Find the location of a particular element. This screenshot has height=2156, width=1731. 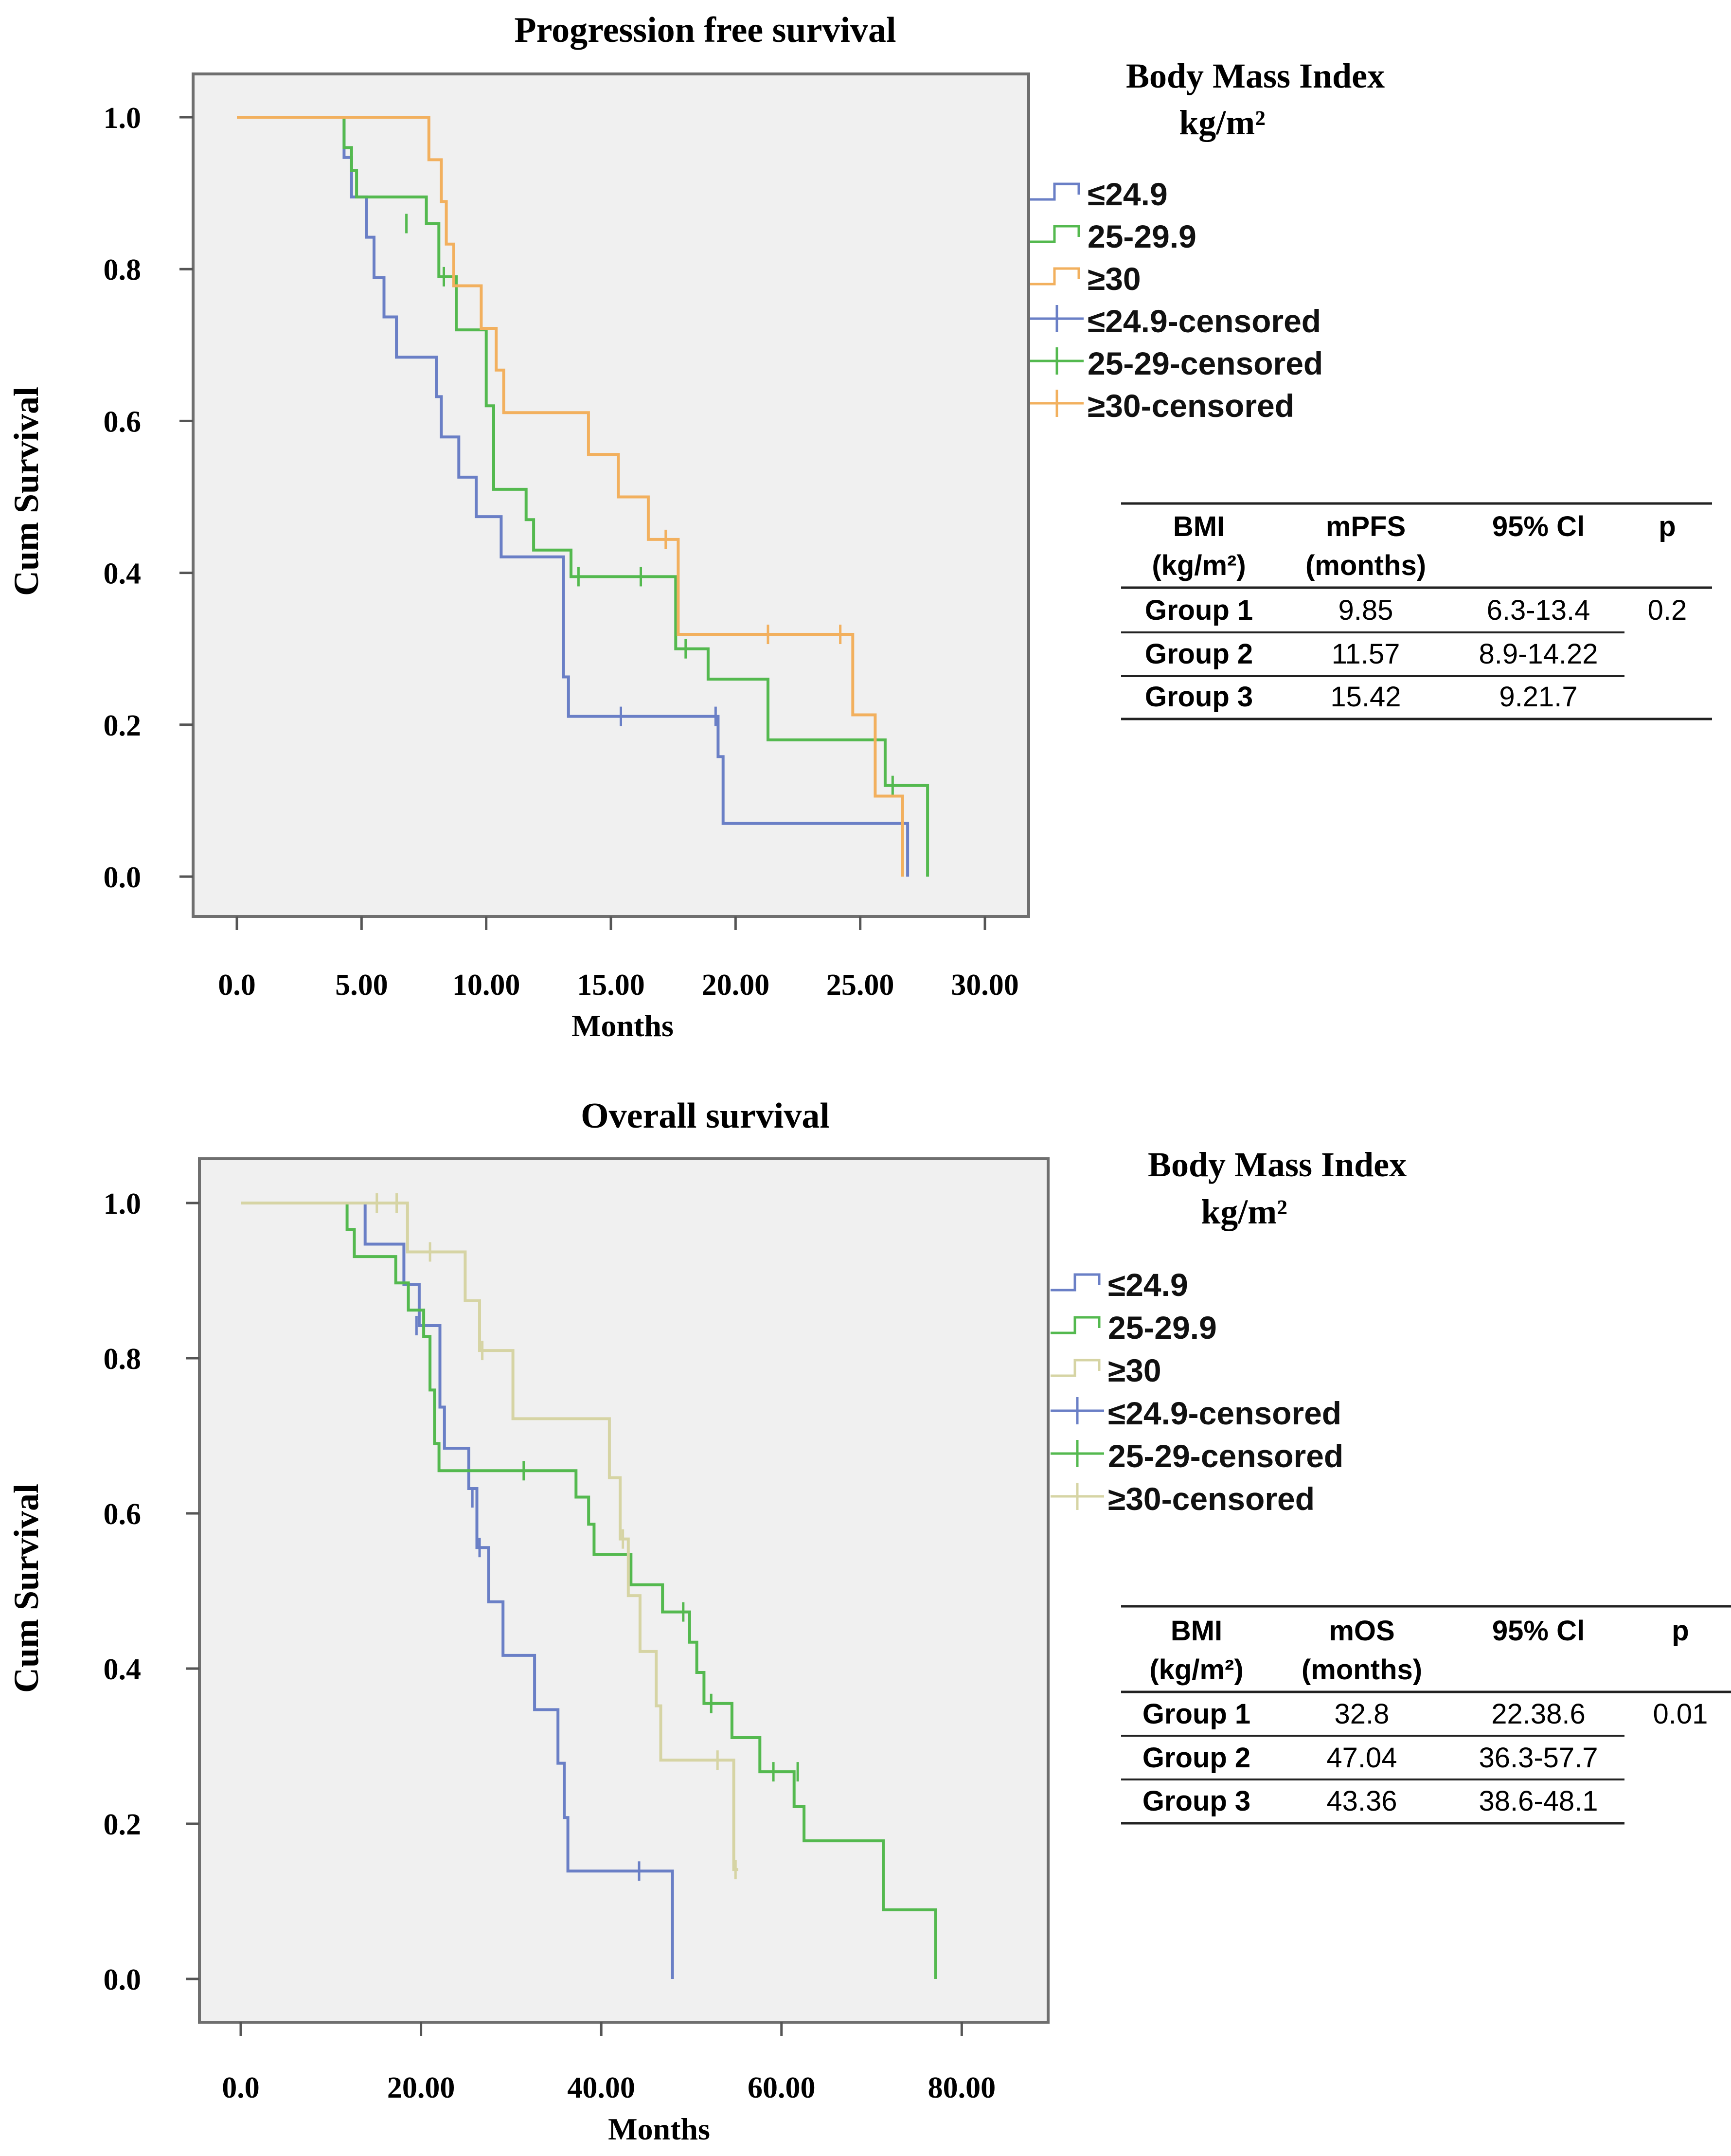

x-tick-label: 10.00 is located at coordinates (486, 985).